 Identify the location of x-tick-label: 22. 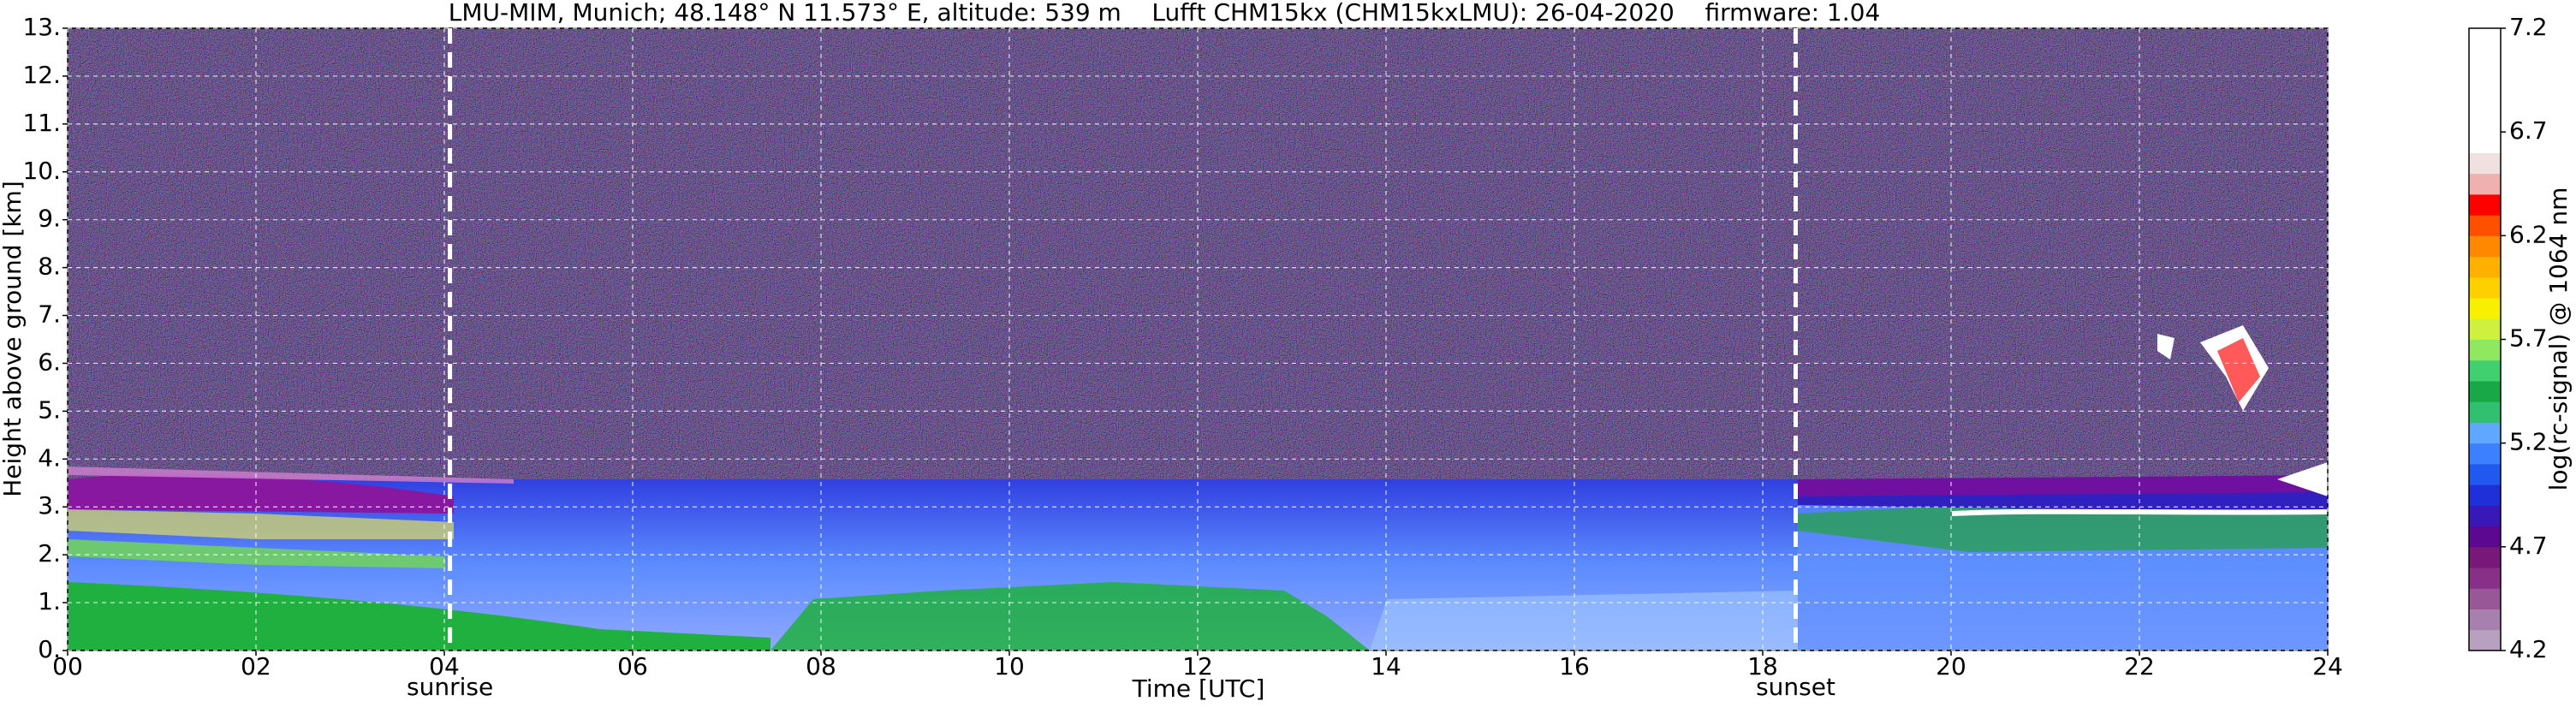
(2139, 666).